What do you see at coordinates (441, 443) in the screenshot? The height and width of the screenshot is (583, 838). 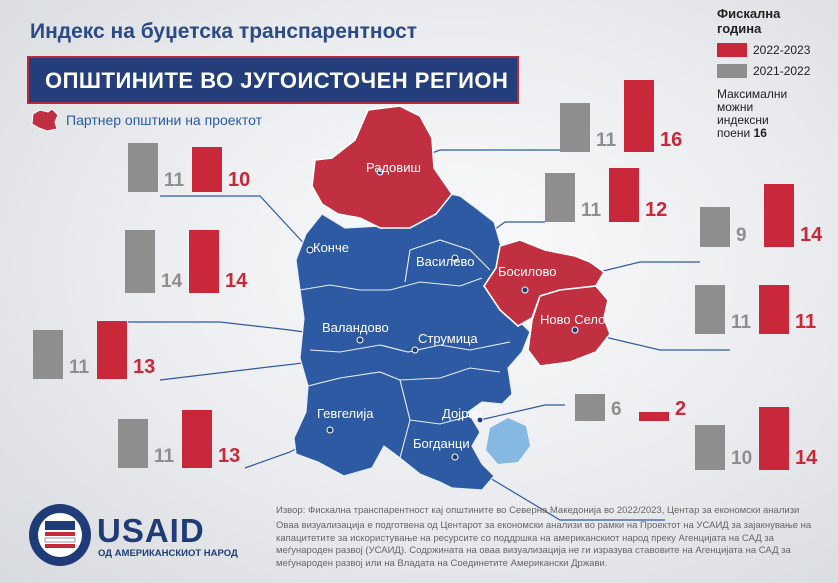 I see `label-bogdanci: Богданци` at bounding box center [441, 443].